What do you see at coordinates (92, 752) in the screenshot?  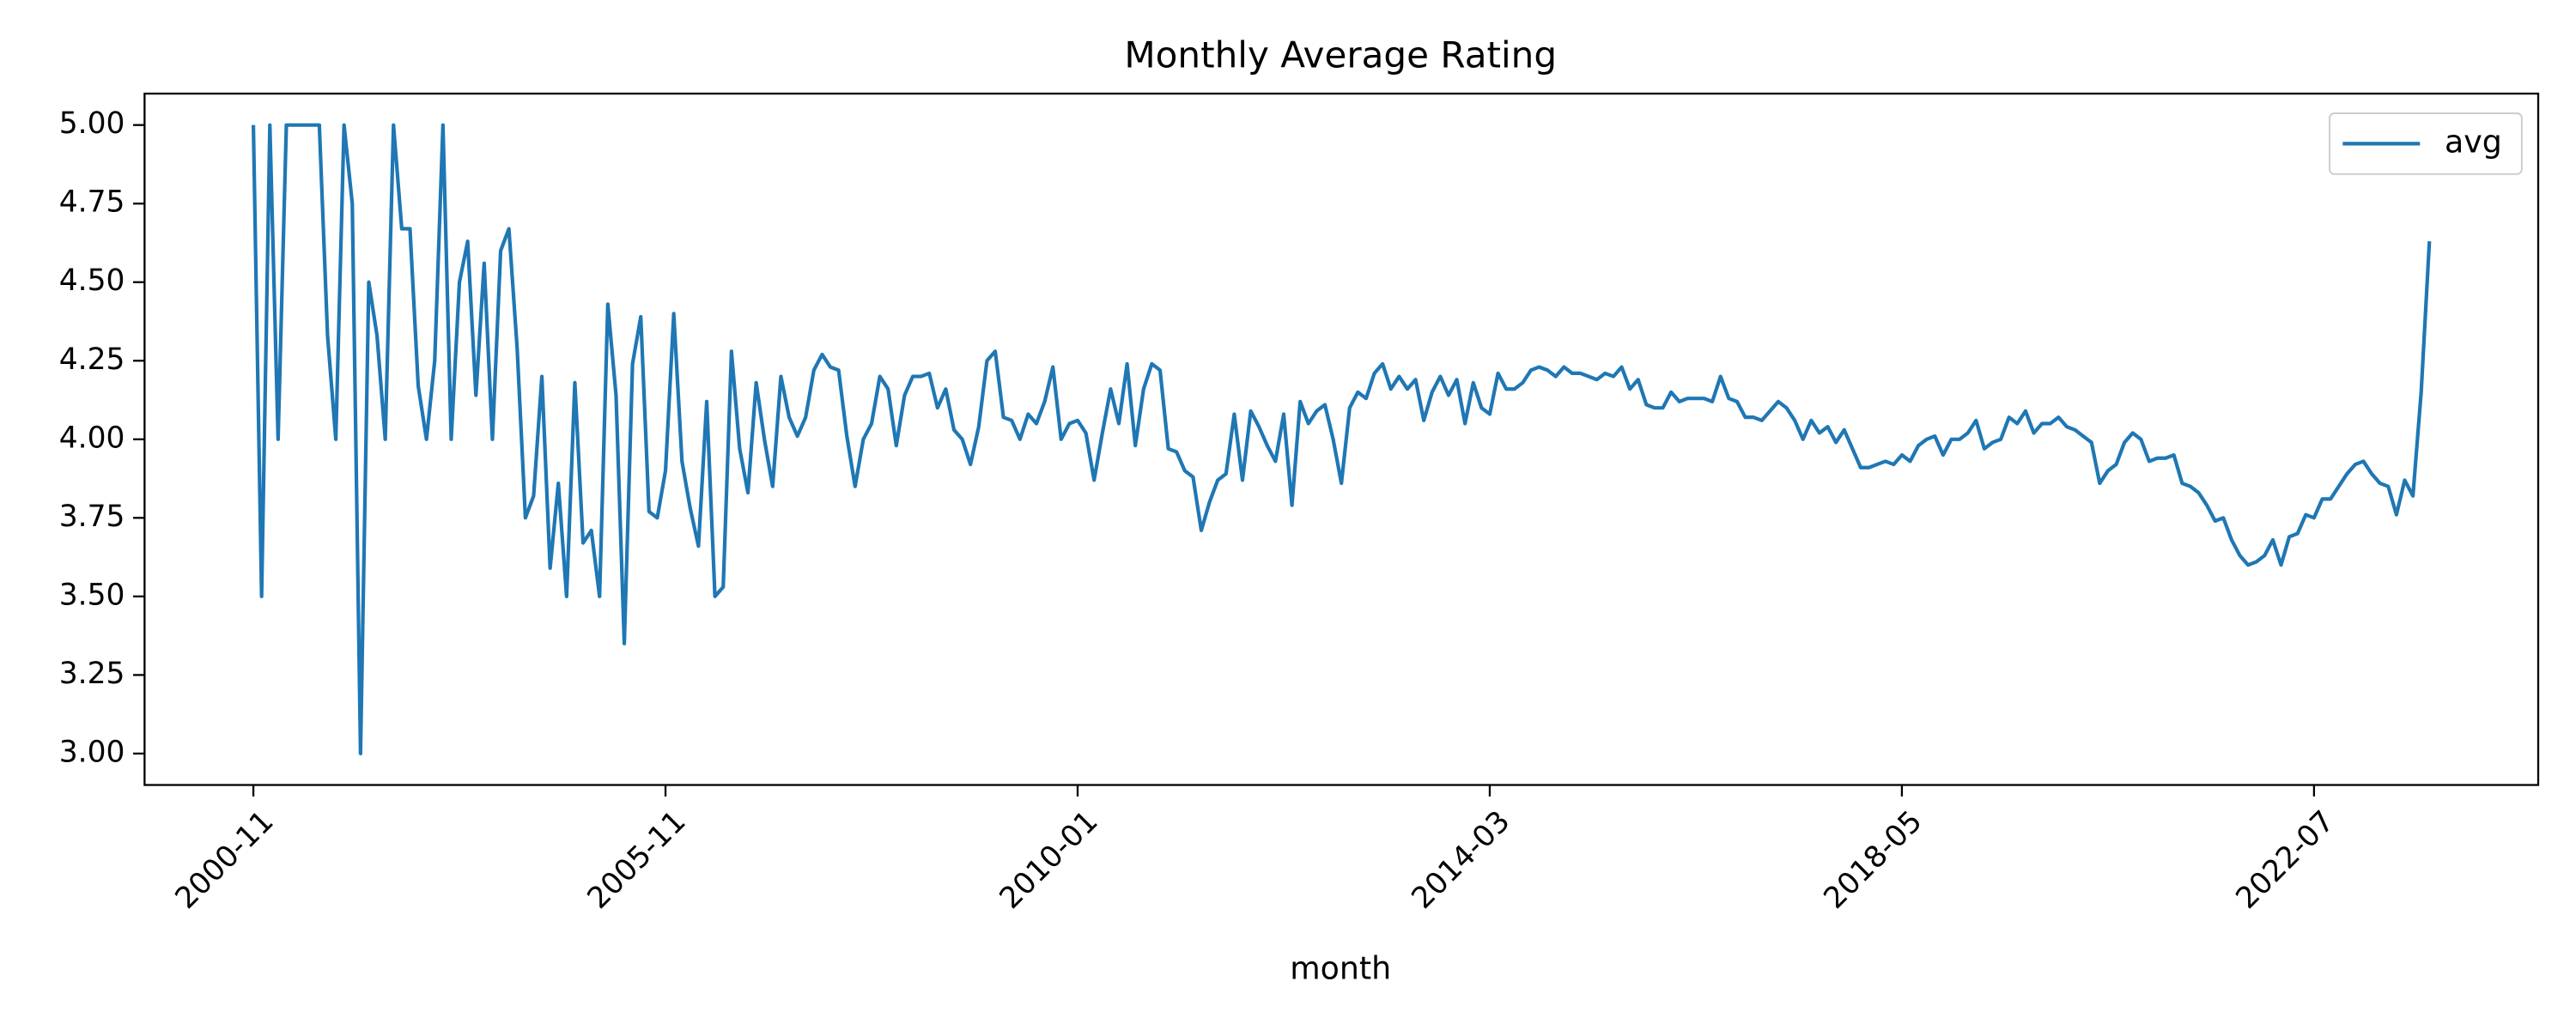 I see `y-tick-label: 3.00` at bounding box center [92, 752].